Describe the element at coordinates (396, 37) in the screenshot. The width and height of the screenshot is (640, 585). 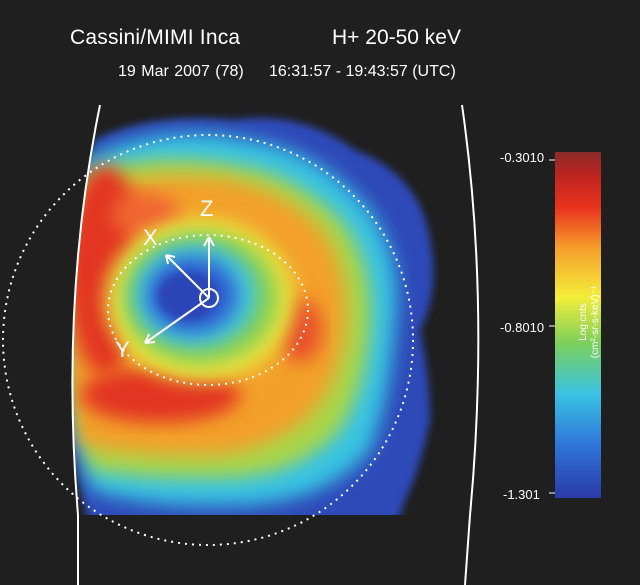
I see `species-energy-label: H+ 20-50 keV` at that location.